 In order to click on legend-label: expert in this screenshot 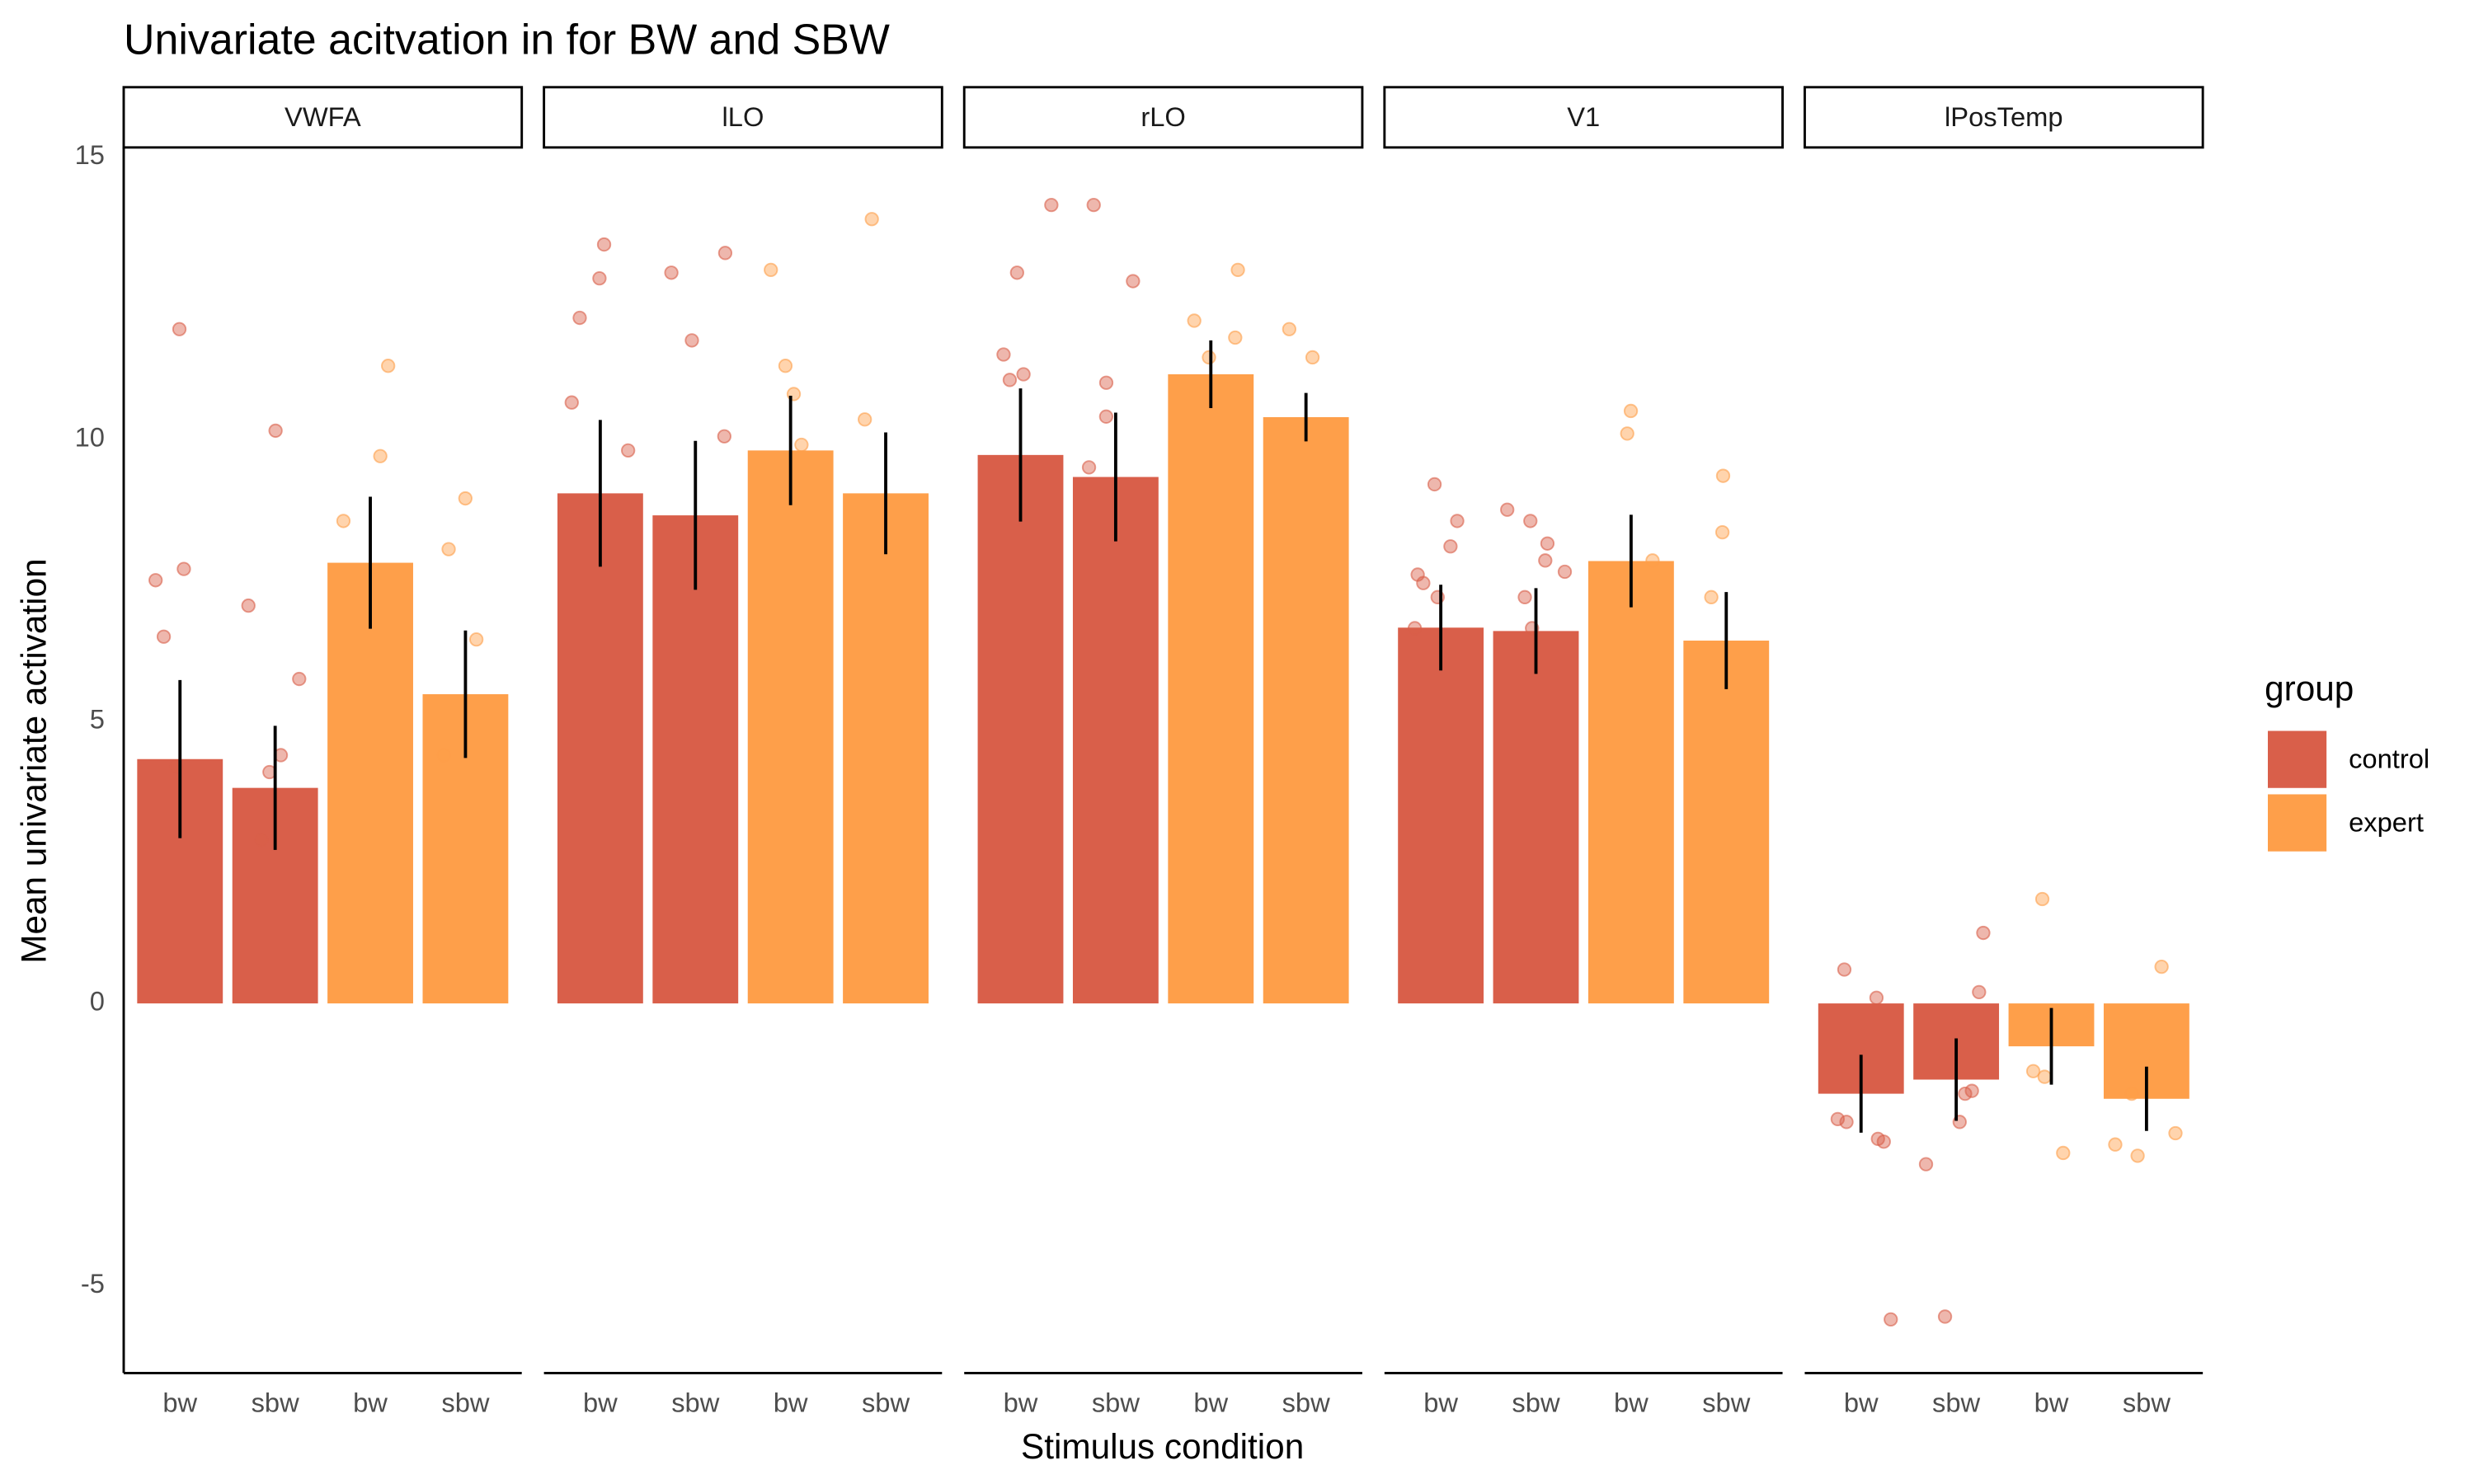, I will do `click(2386, 822)`.